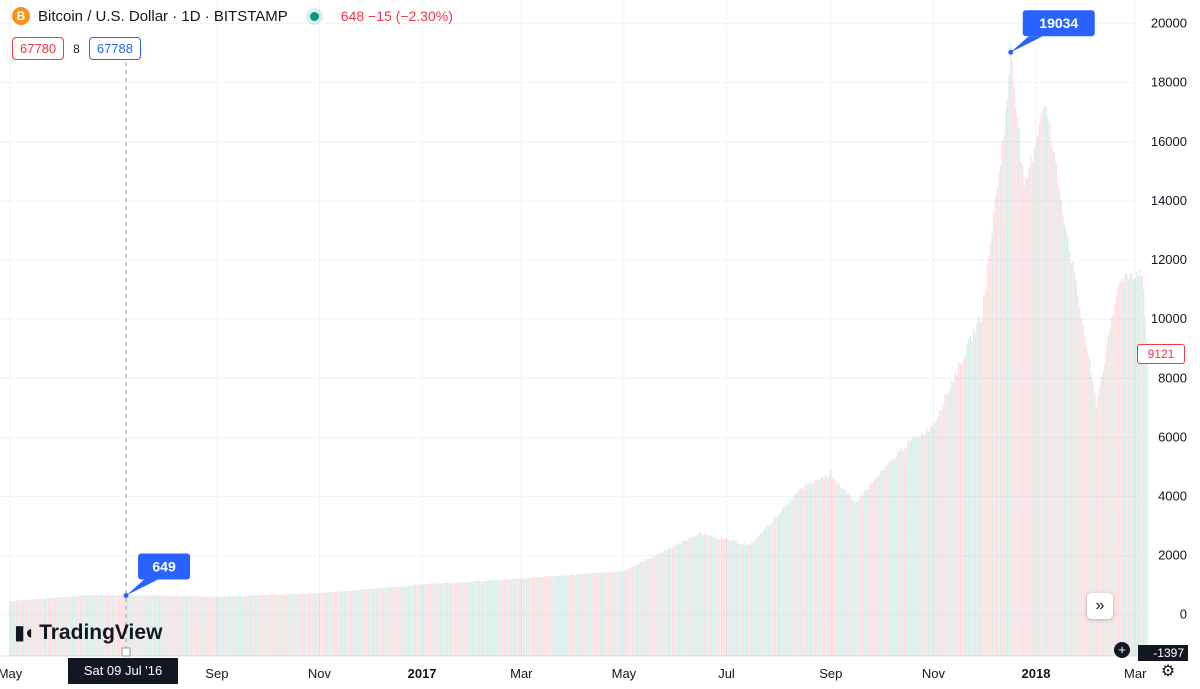  I want to click on tradingview-mark-icon: ▮◖, so click(24, 633).